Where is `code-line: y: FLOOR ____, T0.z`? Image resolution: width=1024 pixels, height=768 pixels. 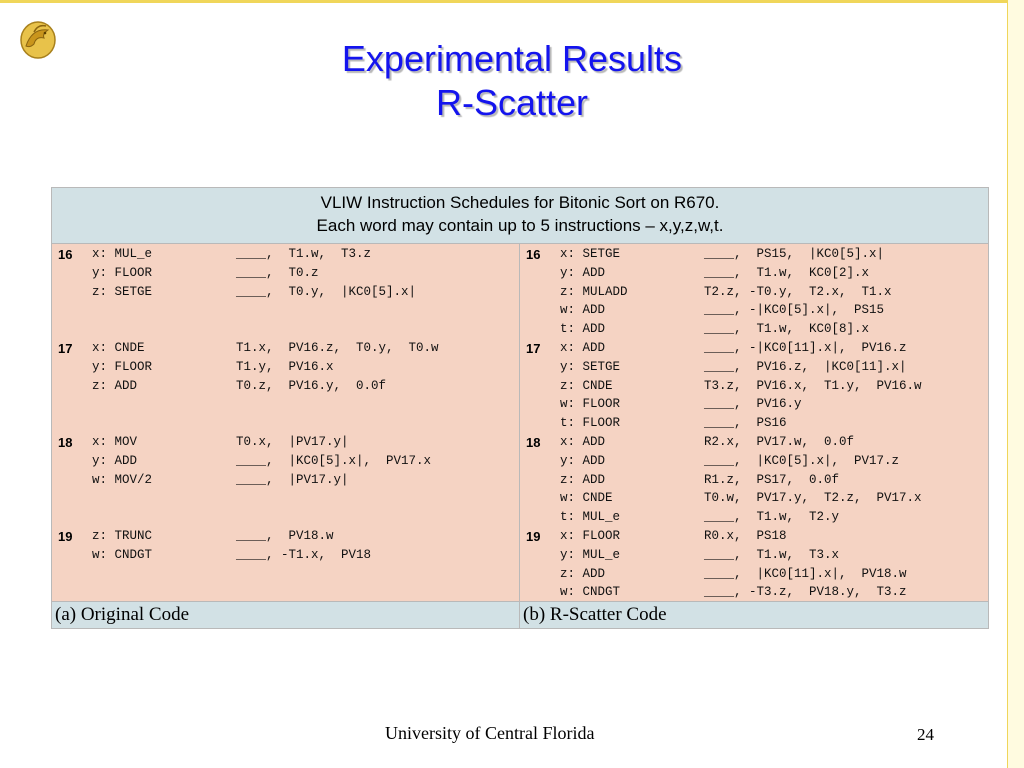 code-line: y: FLOOR ____, T0.z is located at coordinates (285, 273).